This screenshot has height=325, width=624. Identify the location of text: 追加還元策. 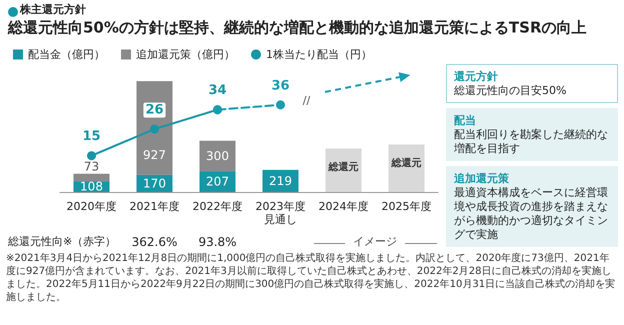
(482, 178).